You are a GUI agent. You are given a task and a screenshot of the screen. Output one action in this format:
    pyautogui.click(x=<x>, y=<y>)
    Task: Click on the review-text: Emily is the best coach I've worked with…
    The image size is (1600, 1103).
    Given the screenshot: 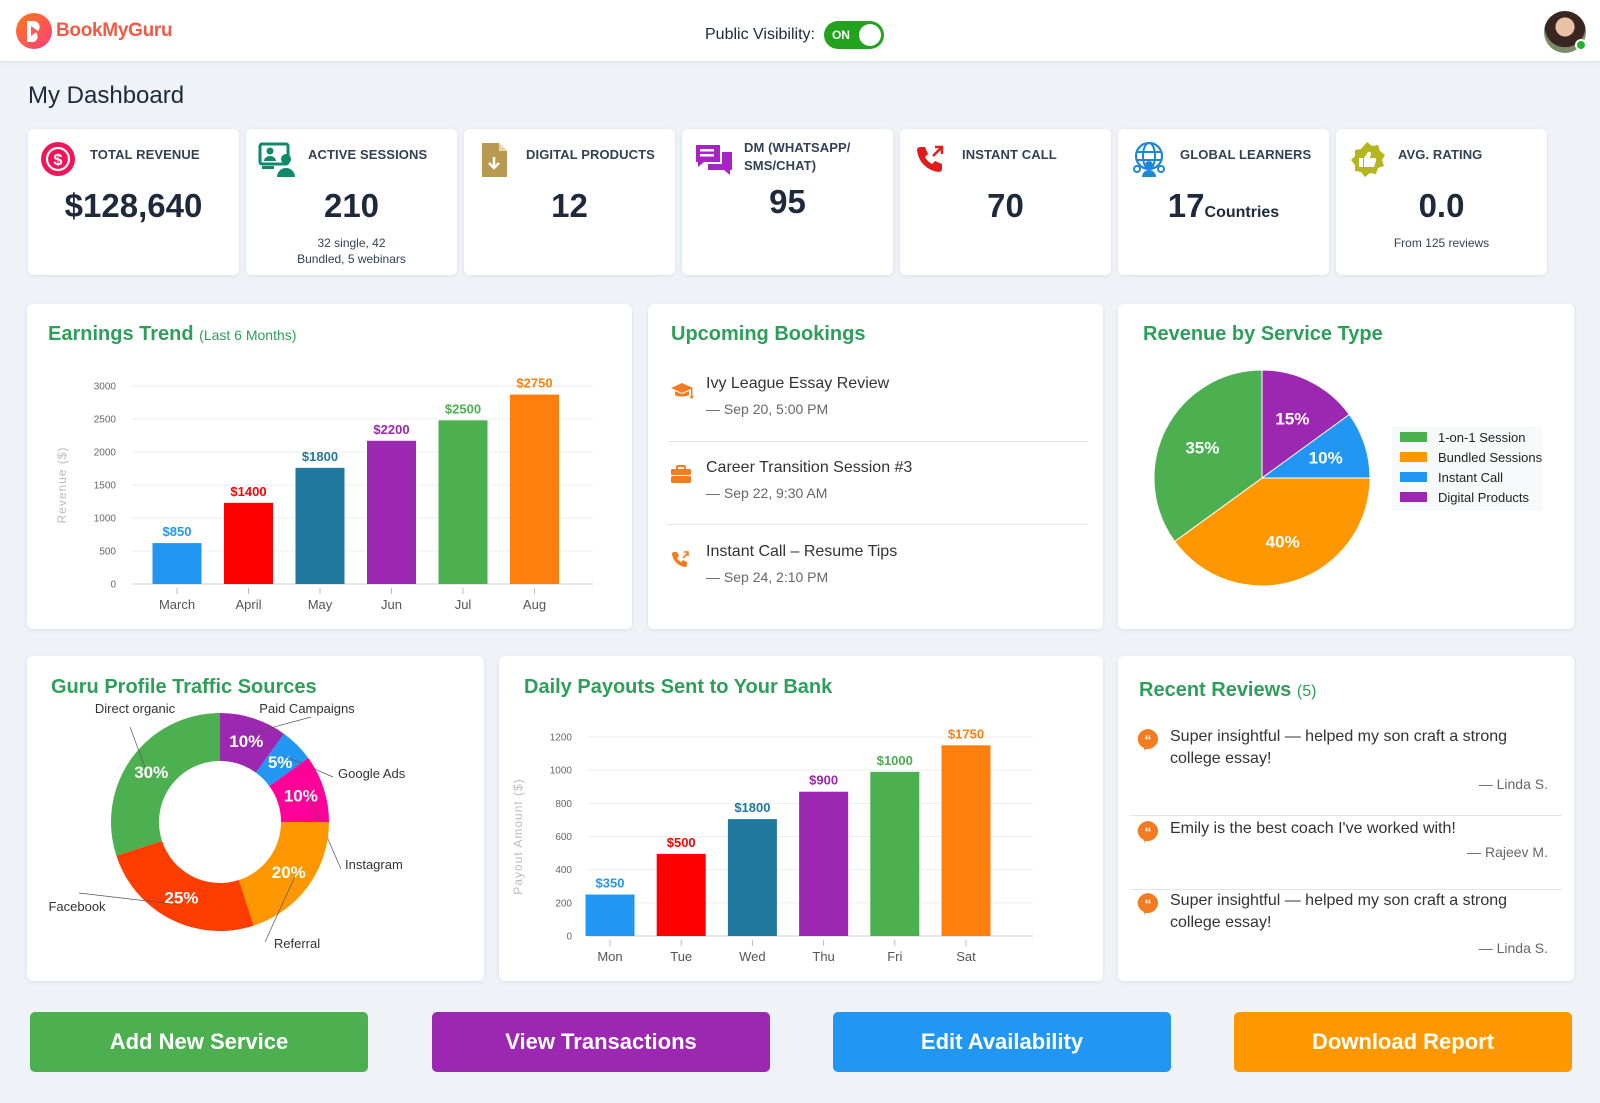 What is the action you would take?
    pyautogui.click(x=1313, y=828)
    